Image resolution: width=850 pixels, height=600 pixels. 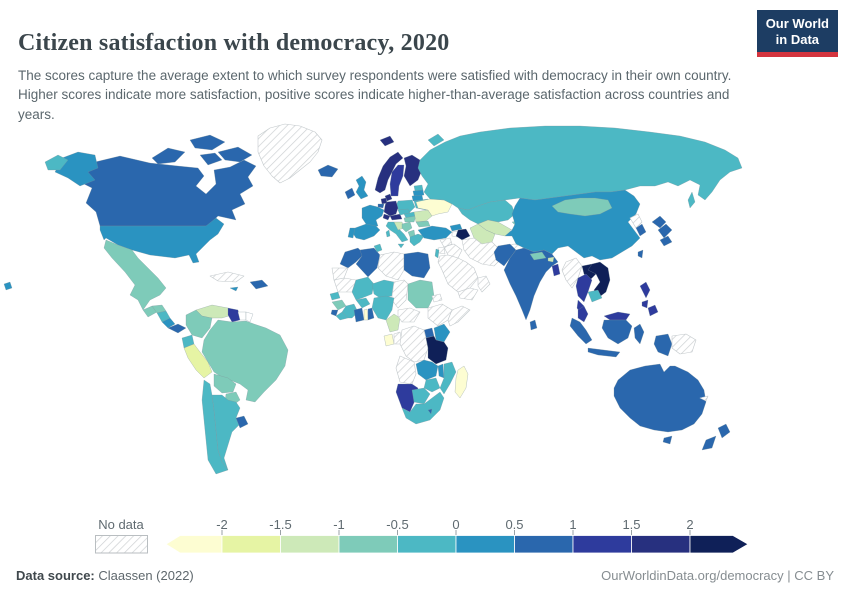 What do you see at coordinates (234, 289) in the screenshot?
I see `country-jamaica` at bounding box center [234, 289].